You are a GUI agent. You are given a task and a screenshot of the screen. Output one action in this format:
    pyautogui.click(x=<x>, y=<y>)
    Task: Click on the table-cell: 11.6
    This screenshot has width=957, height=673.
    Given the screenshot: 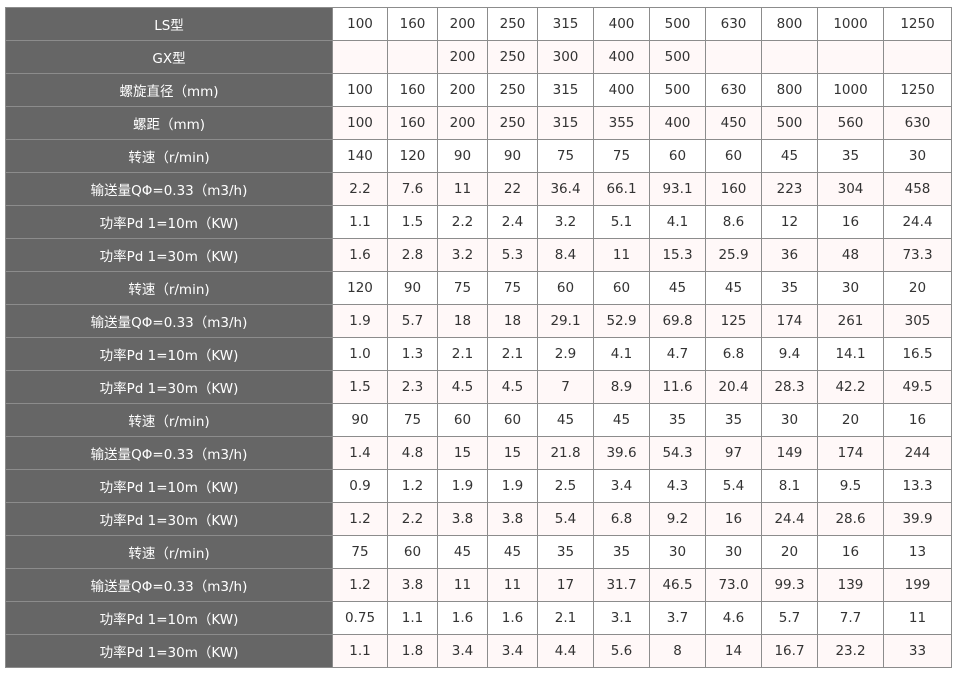 What is the action you would take?
    pyautogui.click(x=677, y=387)
    